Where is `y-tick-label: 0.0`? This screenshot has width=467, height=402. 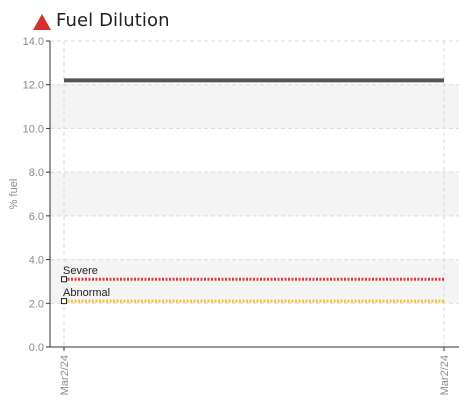 y-tick-label: 0.0 is located at coordinates (36, 348).